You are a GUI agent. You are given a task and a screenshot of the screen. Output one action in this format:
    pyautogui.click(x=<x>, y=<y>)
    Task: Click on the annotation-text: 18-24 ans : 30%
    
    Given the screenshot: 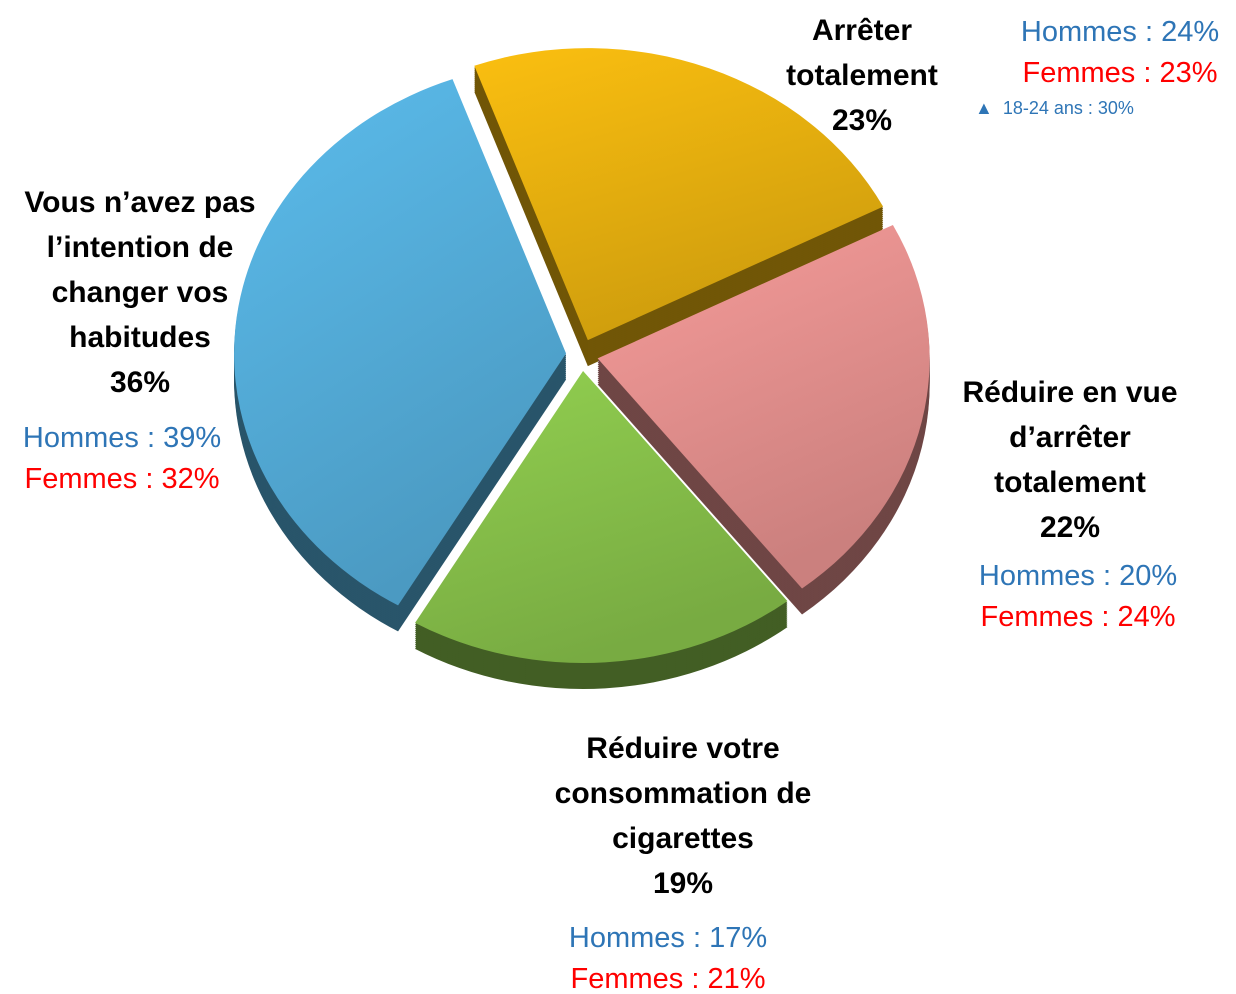 What is the action you would take?
    pyautogui.click(x=1068, y=108)
    